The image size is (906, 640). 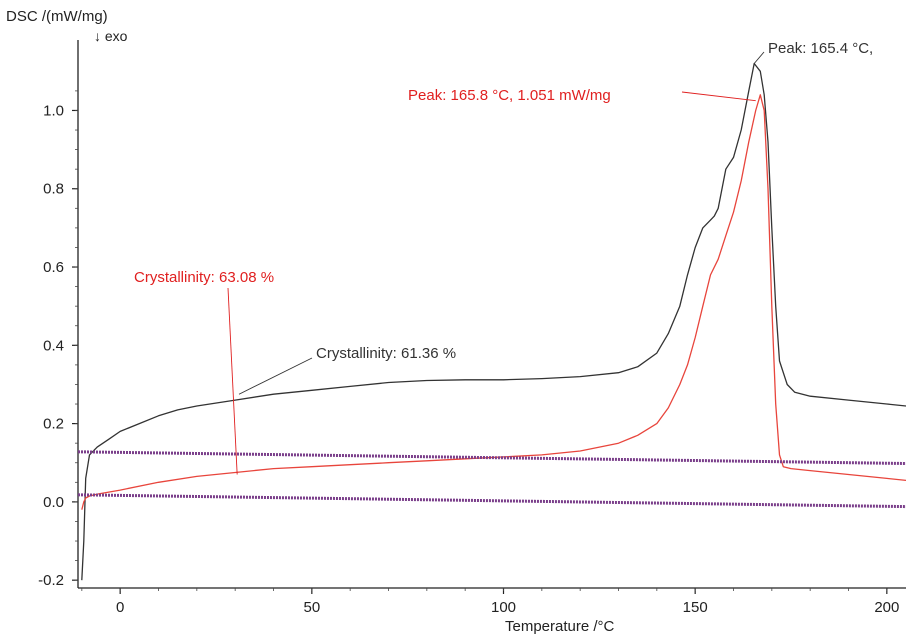 What do you see at coordinates (111, 36) in the screenshot?
I see `exo-direction-label: ↓ exo` at bounding box center [111, 36].